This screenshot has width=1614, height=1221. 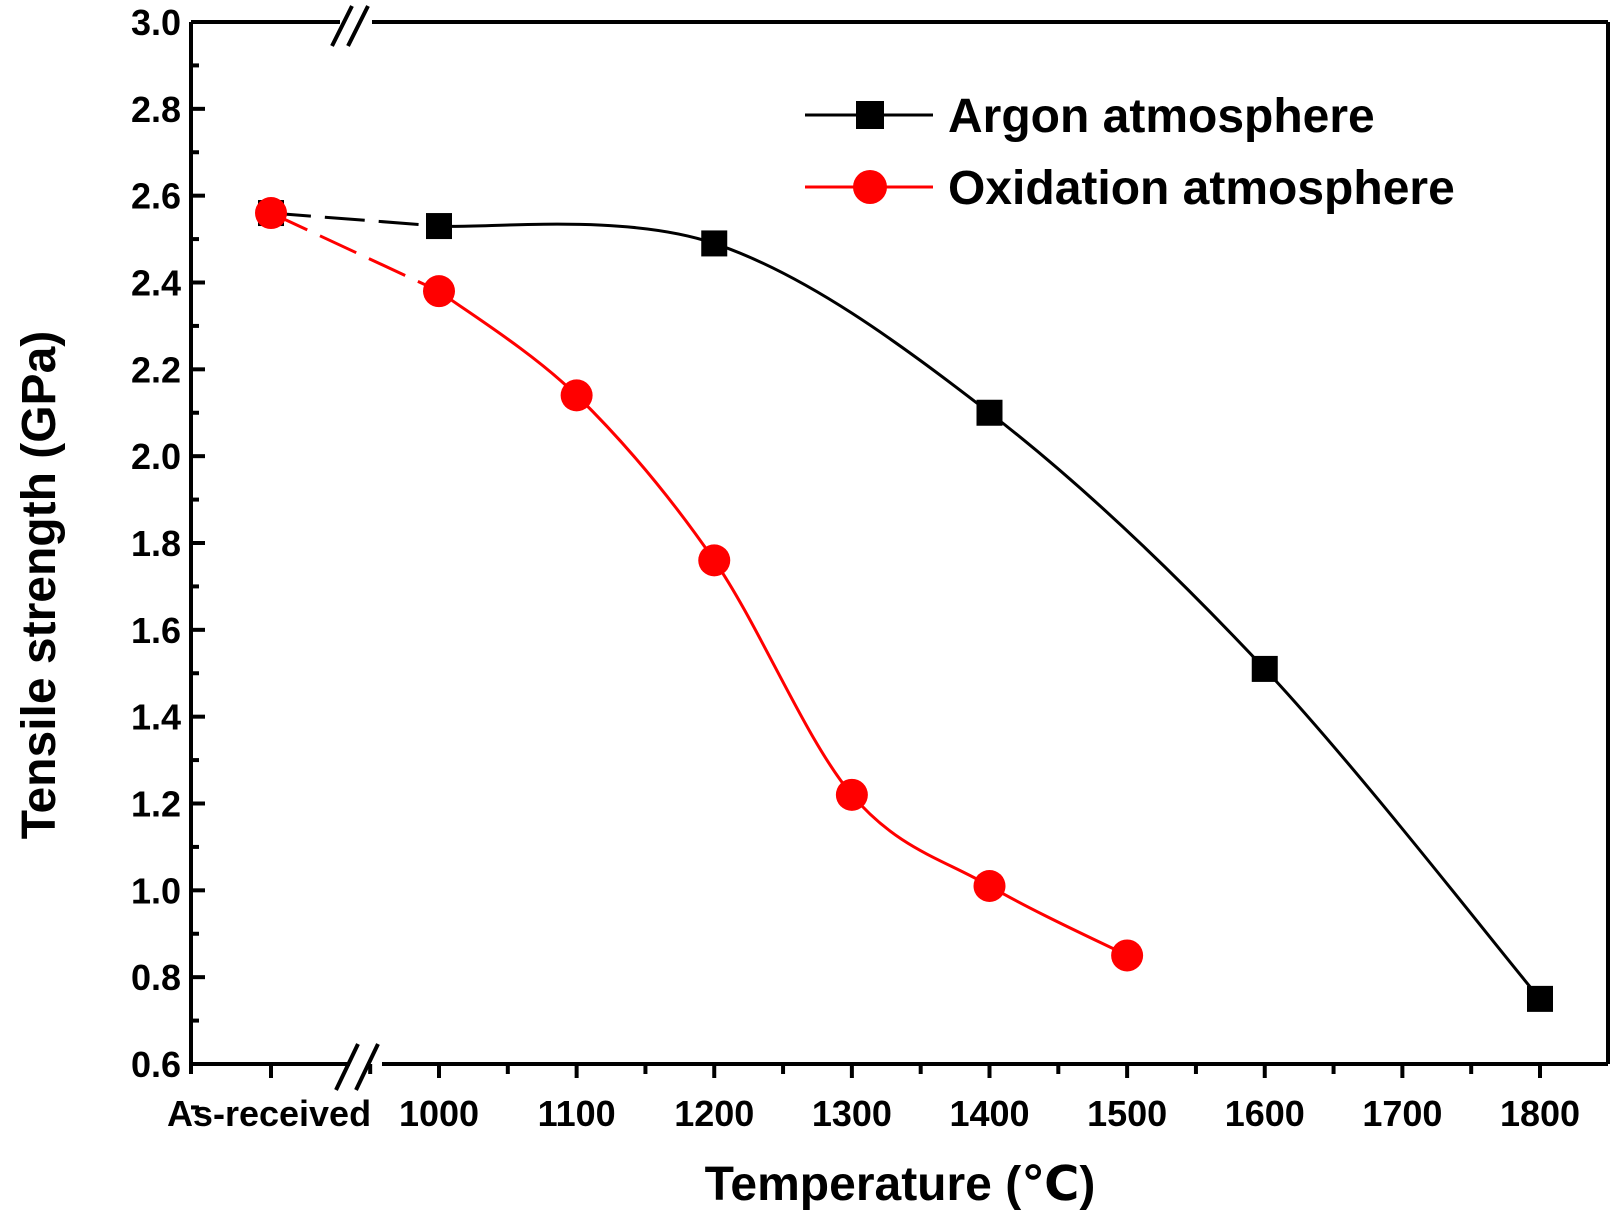 I want to click on x-tick-label: 1600, so click(x=1265, y=1113).